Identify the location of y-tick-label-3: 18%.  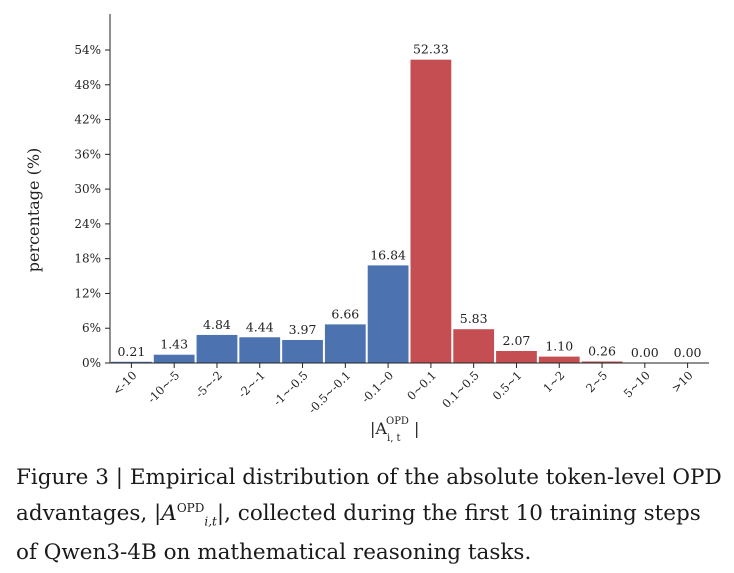
(87, 259).